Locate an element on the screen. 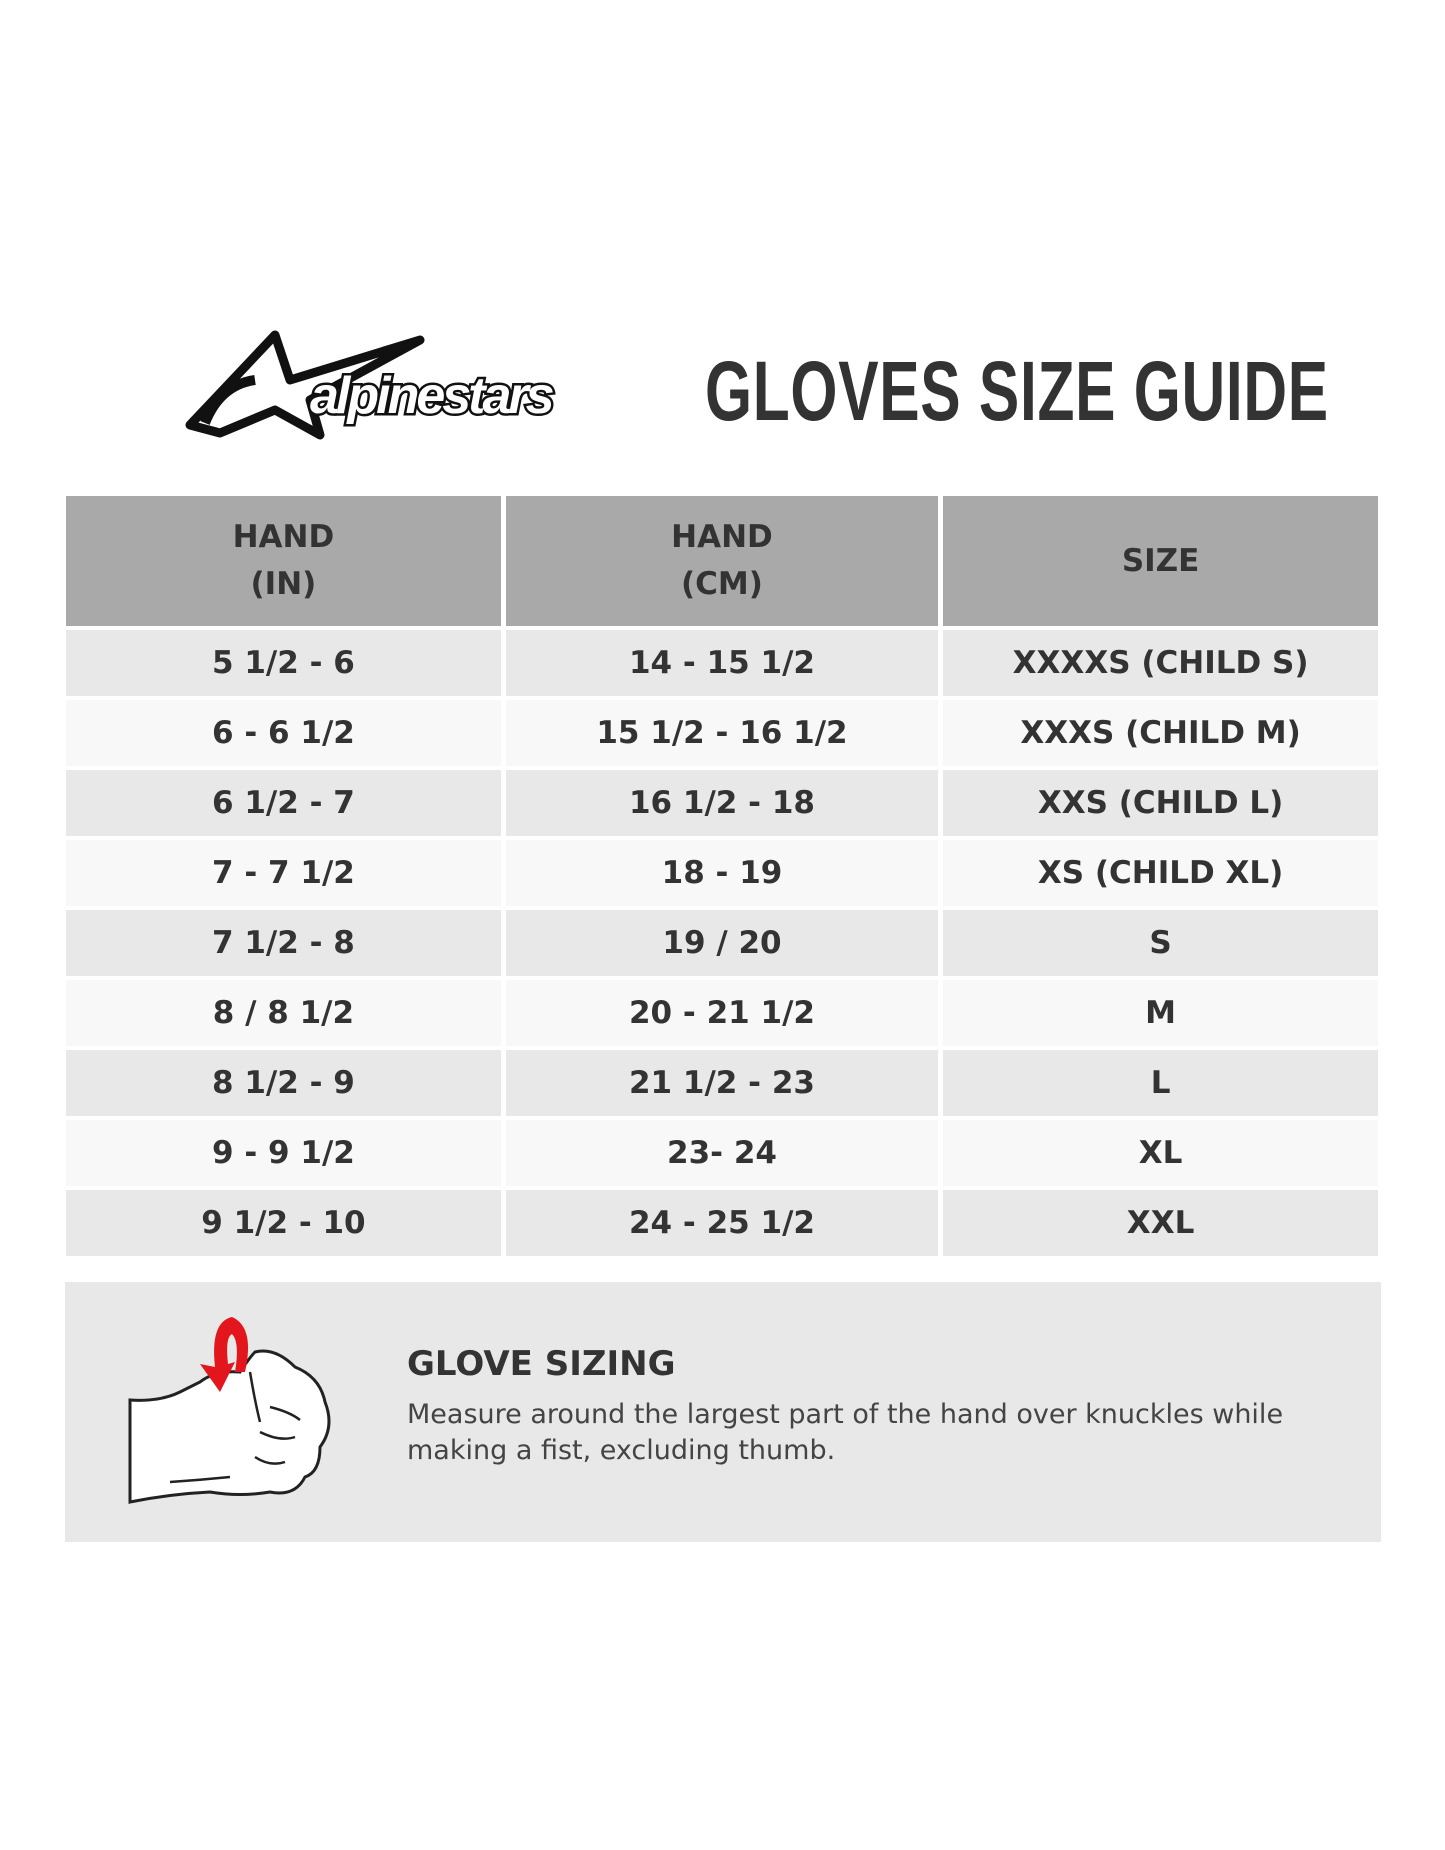 Image resolution: width=1445 pixels, height=1850 pixels. glove-sizing-title: GLOVE SIZING is located at coordinates (541, 1364).